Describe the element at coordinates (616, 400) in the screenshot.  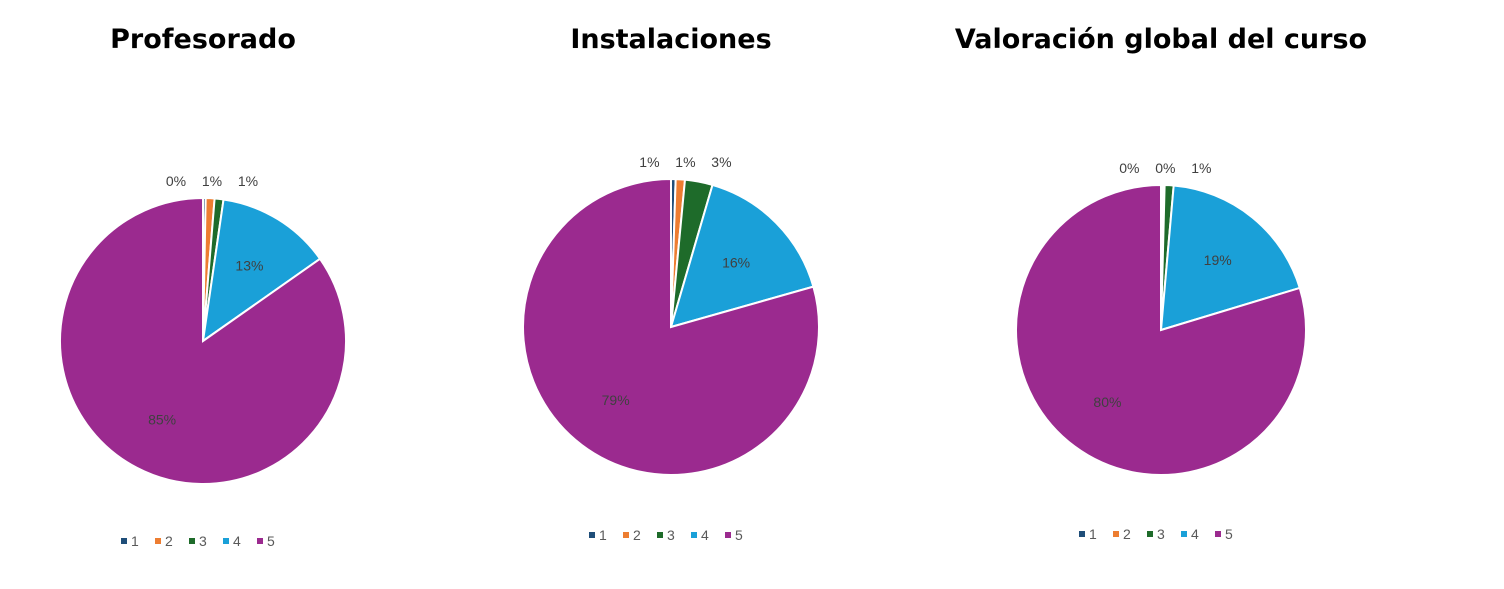
I see `data-label: 79%` at that location.